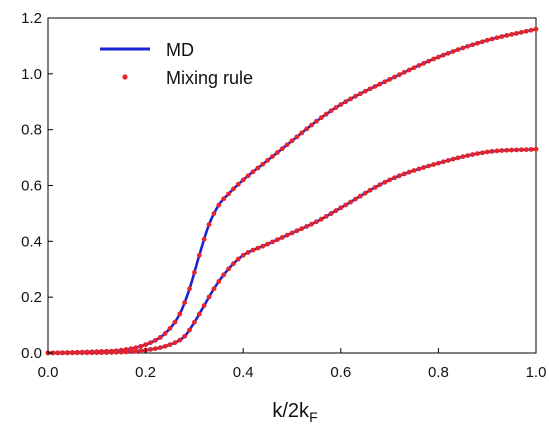  What do you see at coordinates (313, 417) in the screenshot?
I see `x-axis-title-subscript: F` at bounding box center [313, 417].